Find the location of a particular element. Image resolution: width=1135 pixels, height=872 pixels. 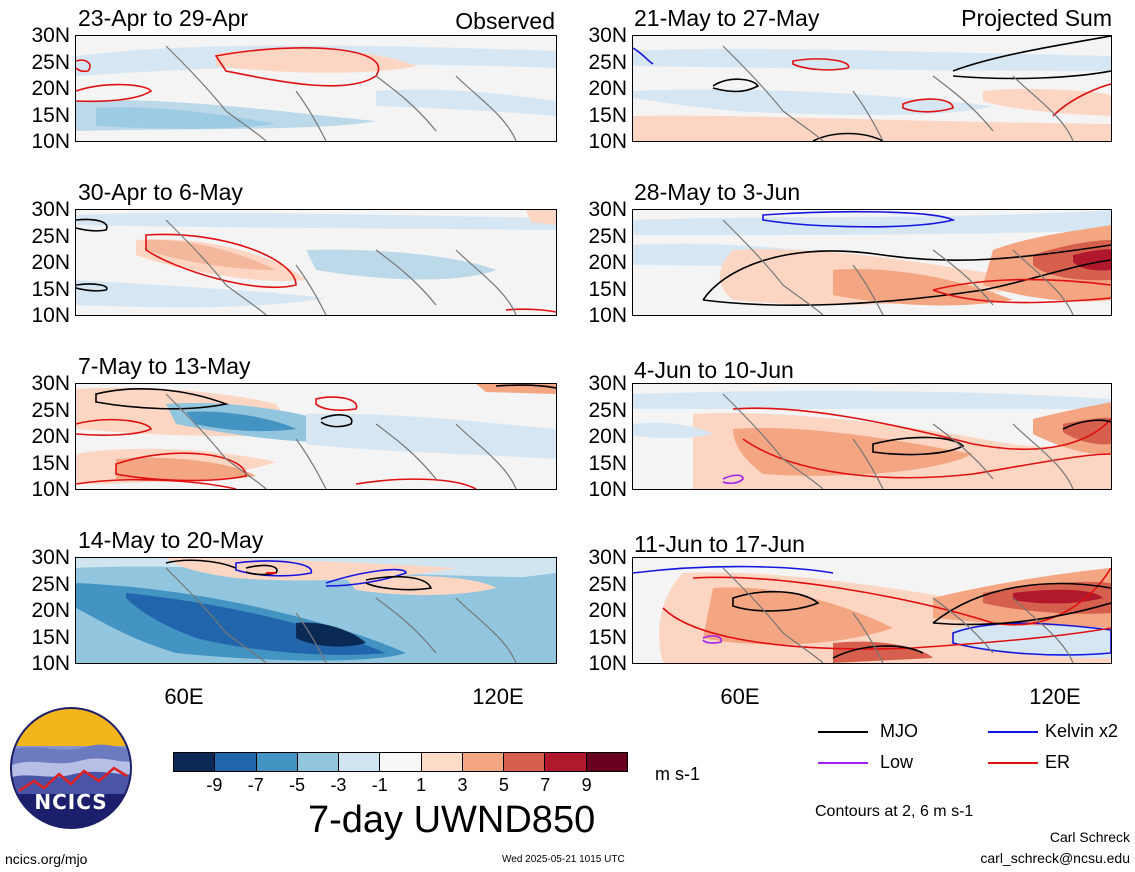

left-panel-2-lat-20n: 20N is located at coordinates (50, 262).